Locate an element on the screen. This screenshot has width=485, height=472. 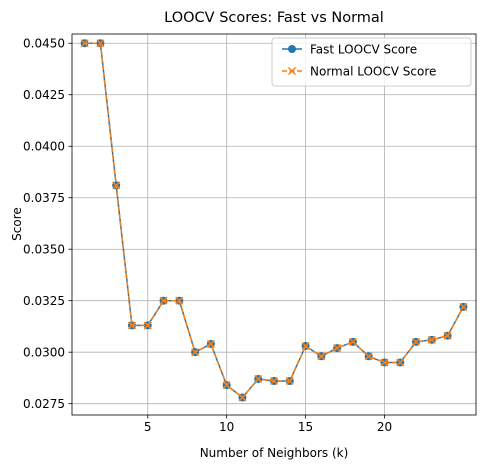
y-tick-label: 0.0325 is located at coordinates (44, 301).